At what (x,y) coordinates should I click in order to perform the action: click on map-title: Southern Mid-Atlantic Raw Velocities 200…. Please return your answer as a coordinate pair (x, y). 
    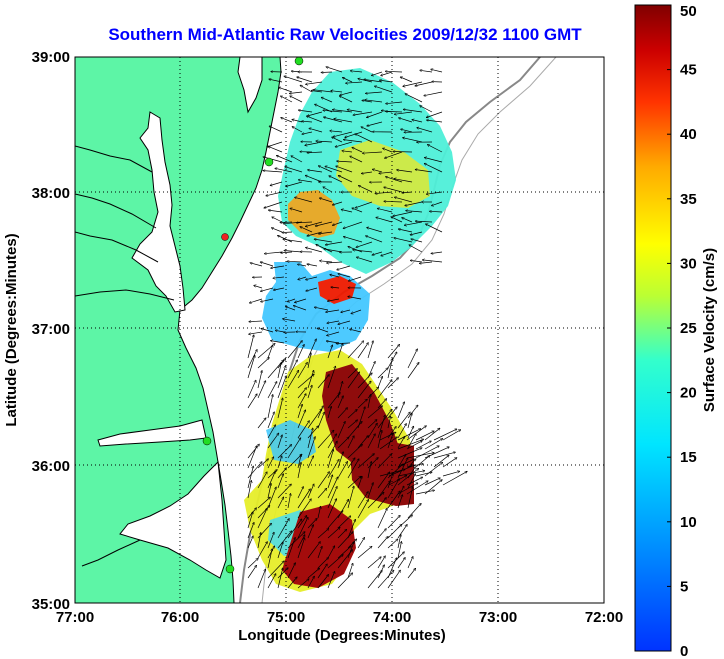
    Looking at the image, I should click on (345, 34).